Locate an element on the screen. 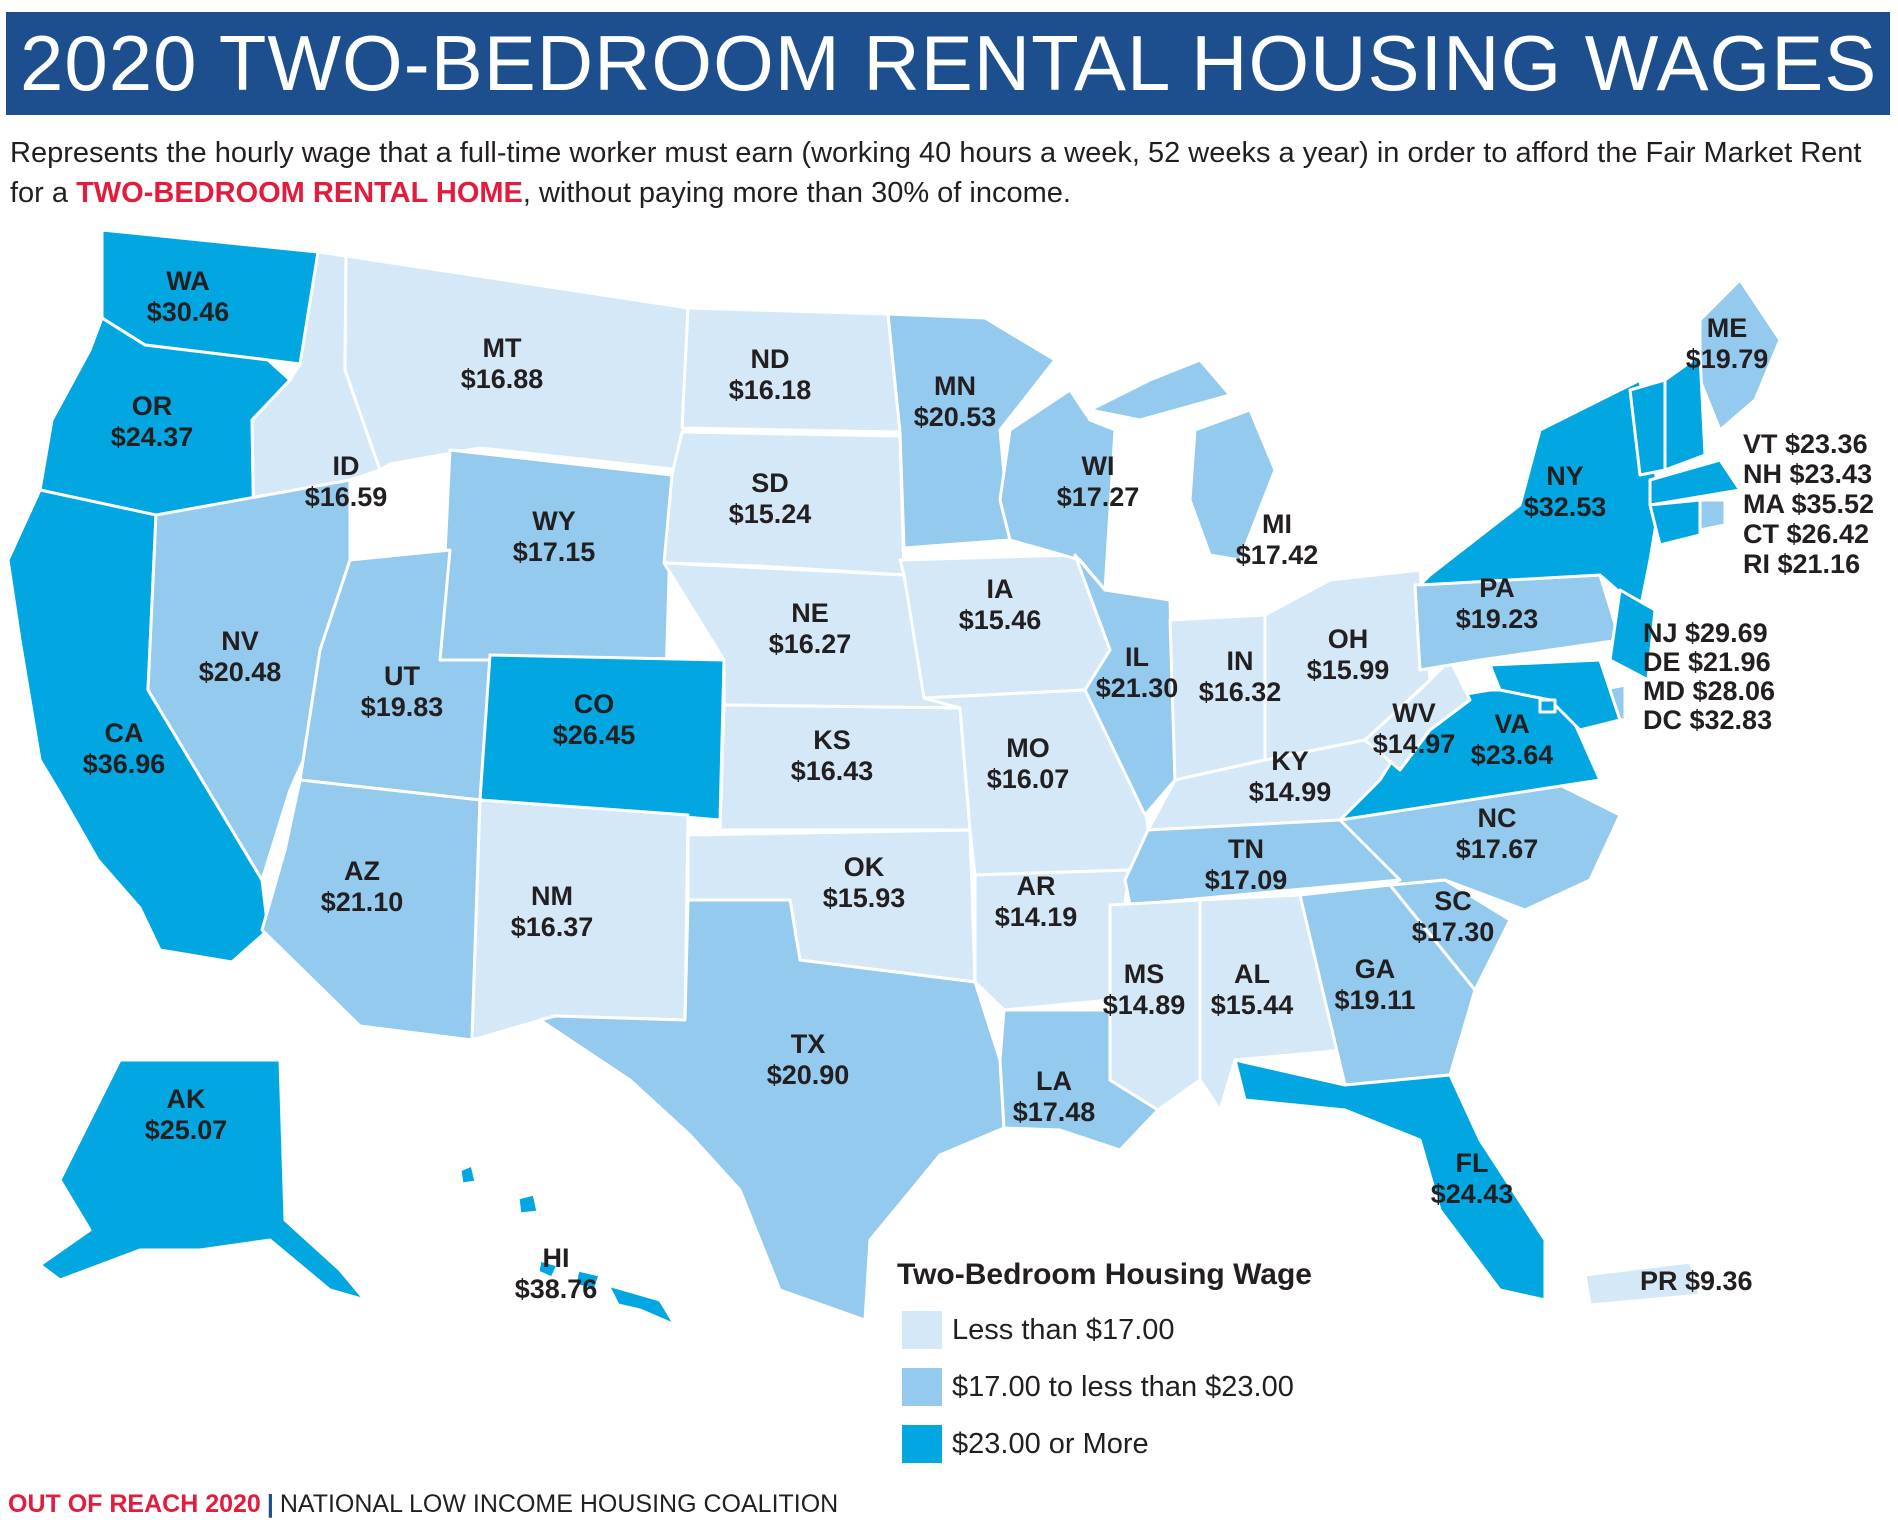  state-label-ma: MA $35.52 is located at coordinates (1808, 504).